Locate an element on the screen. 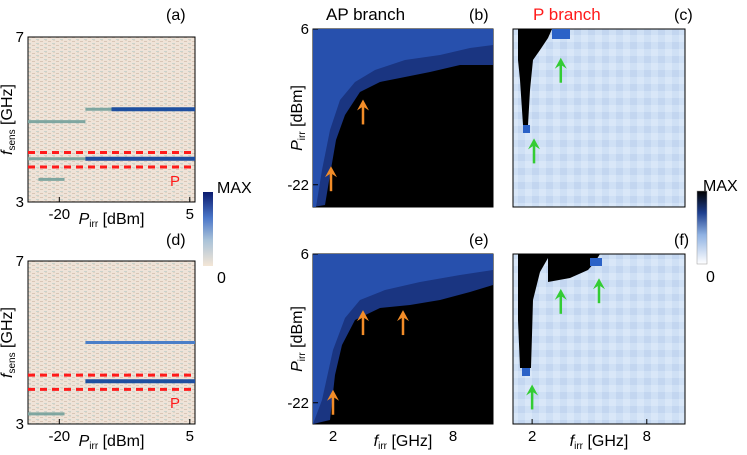 This screenshot has width=747, height=455. colorbar-left-min: 0 is located at coordinates (221, 278).